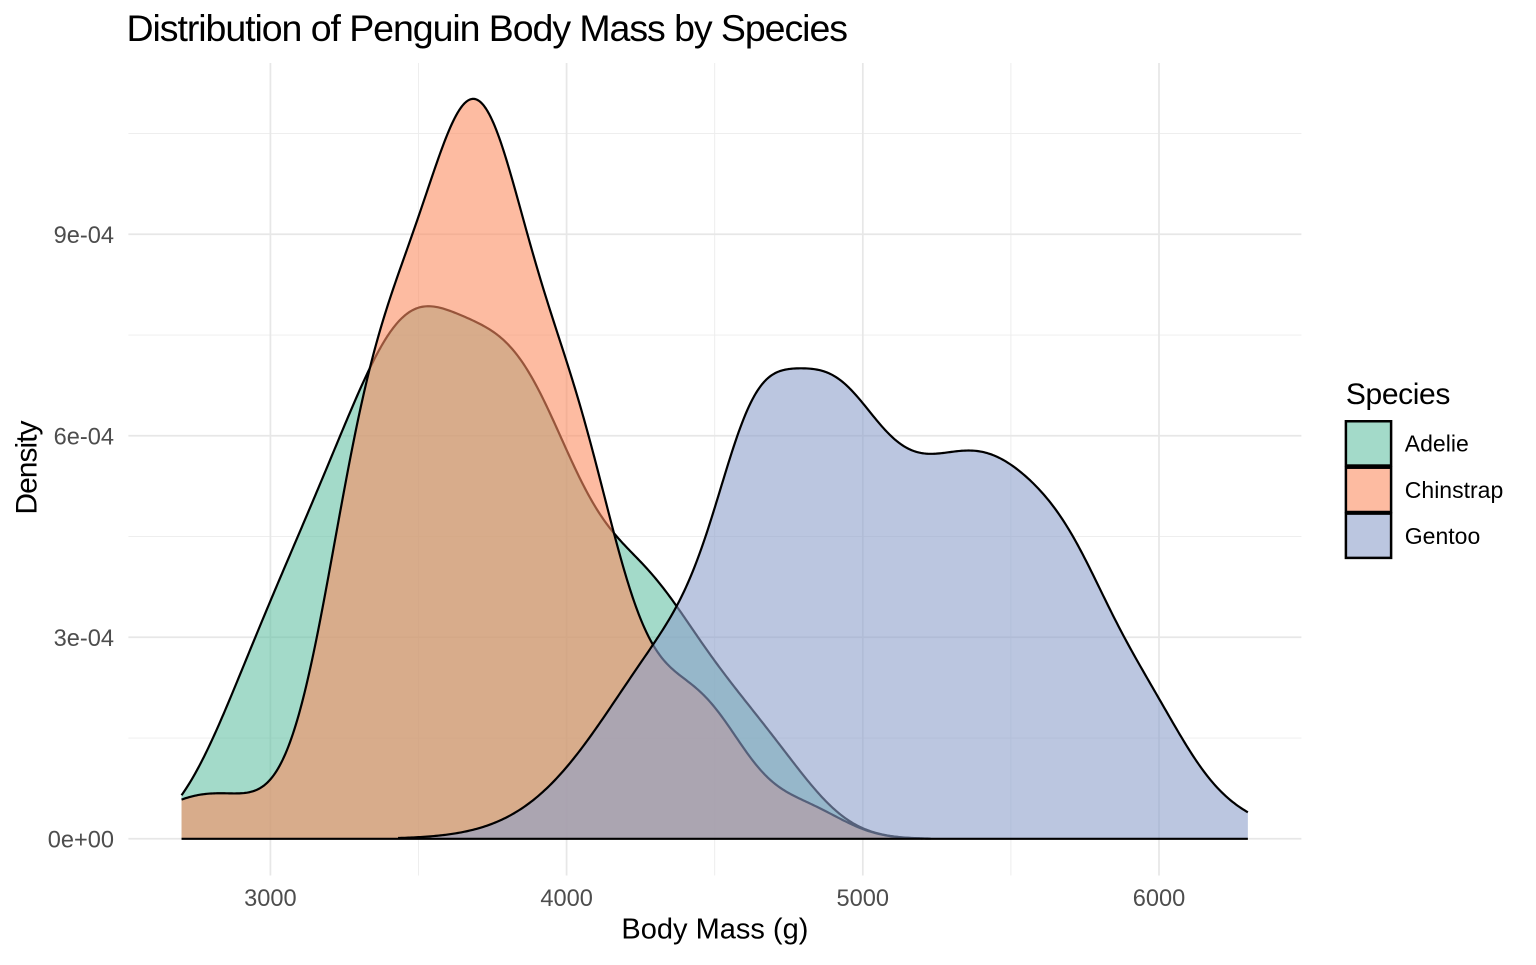 This screenshot has width=1536, height=965. Describe the element at coordinates (863, 899) in the screenshot. I see `svg-text: 5000` at that location.